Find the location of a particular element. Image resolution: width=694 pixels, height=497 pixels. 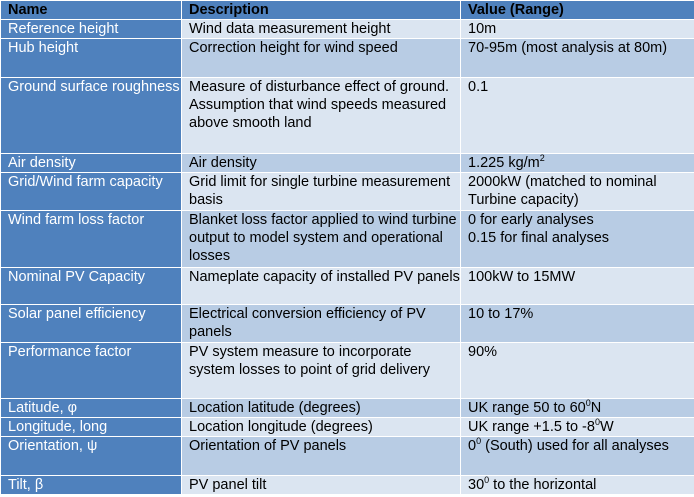

row-name: Hub height is located at coordinates (91, 58).